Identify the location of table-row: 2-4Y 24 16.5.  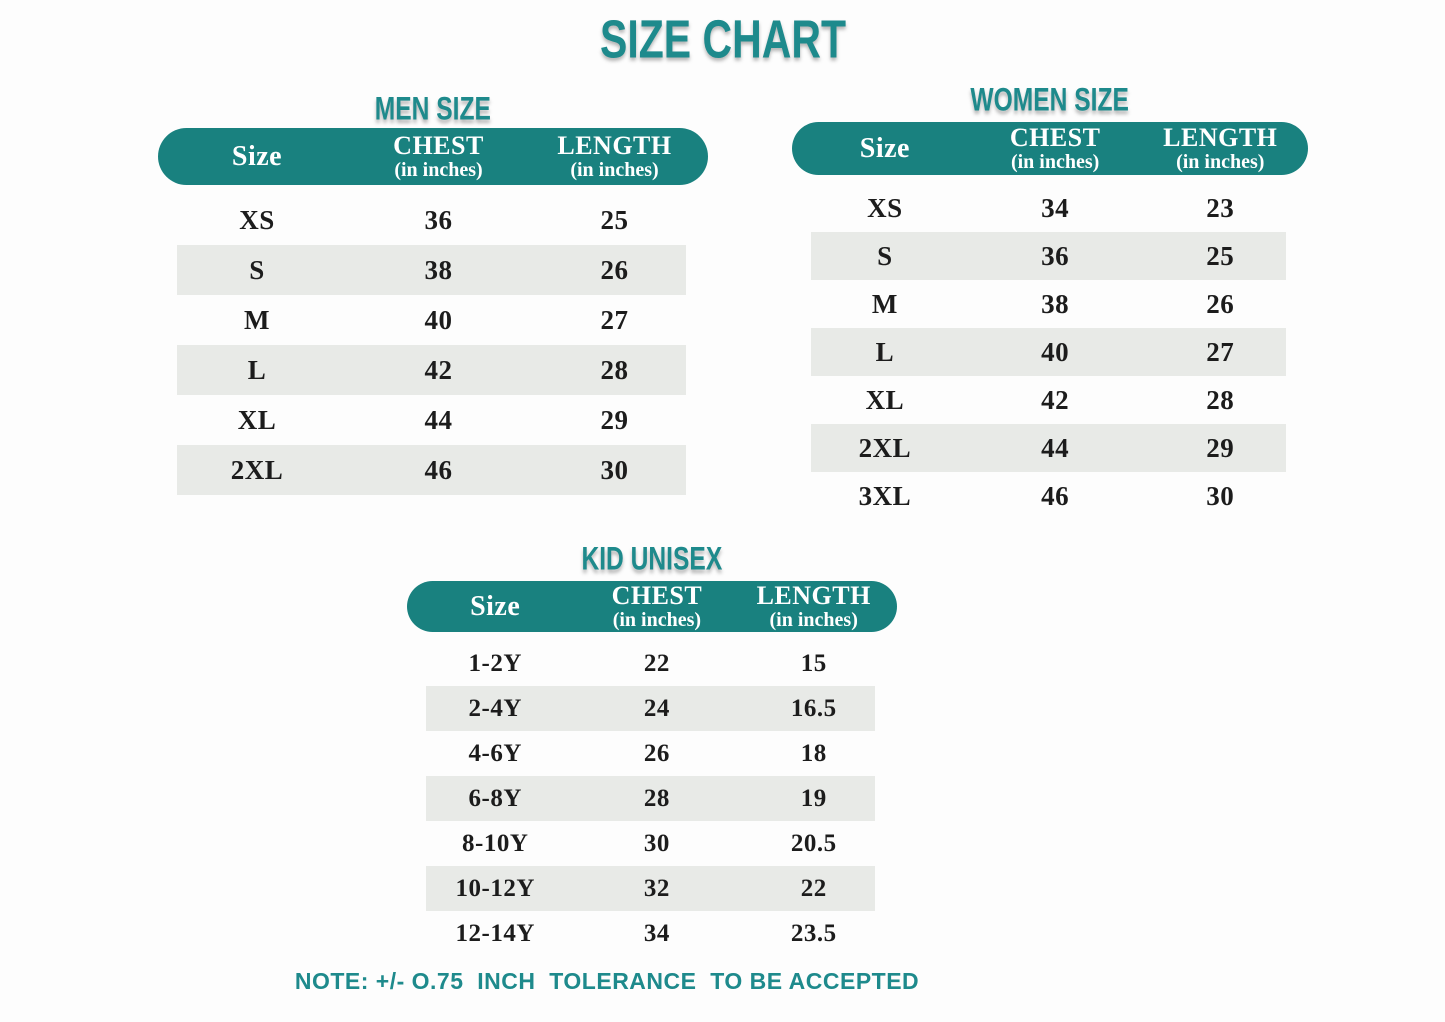
(652, 708).